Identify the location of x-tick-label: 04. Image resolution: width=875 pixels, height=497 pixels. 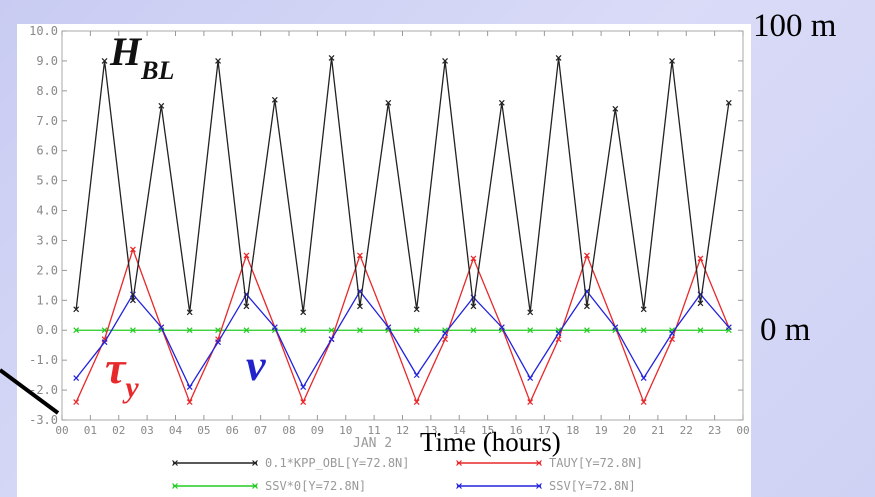
(176, 430).